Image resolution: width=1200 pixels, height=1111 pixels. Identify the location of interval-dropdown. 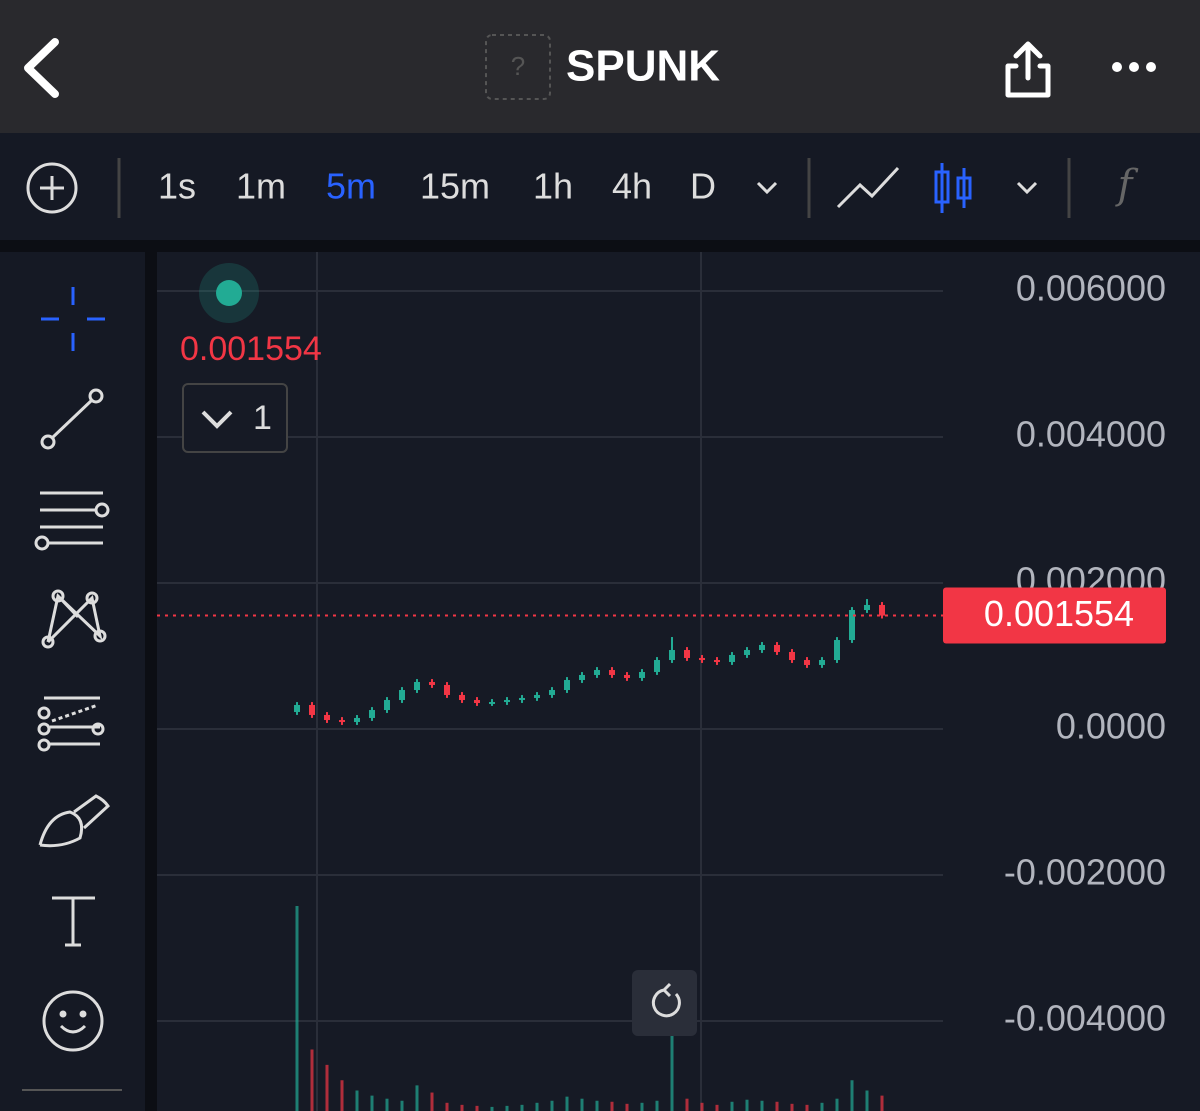
(767, 188).